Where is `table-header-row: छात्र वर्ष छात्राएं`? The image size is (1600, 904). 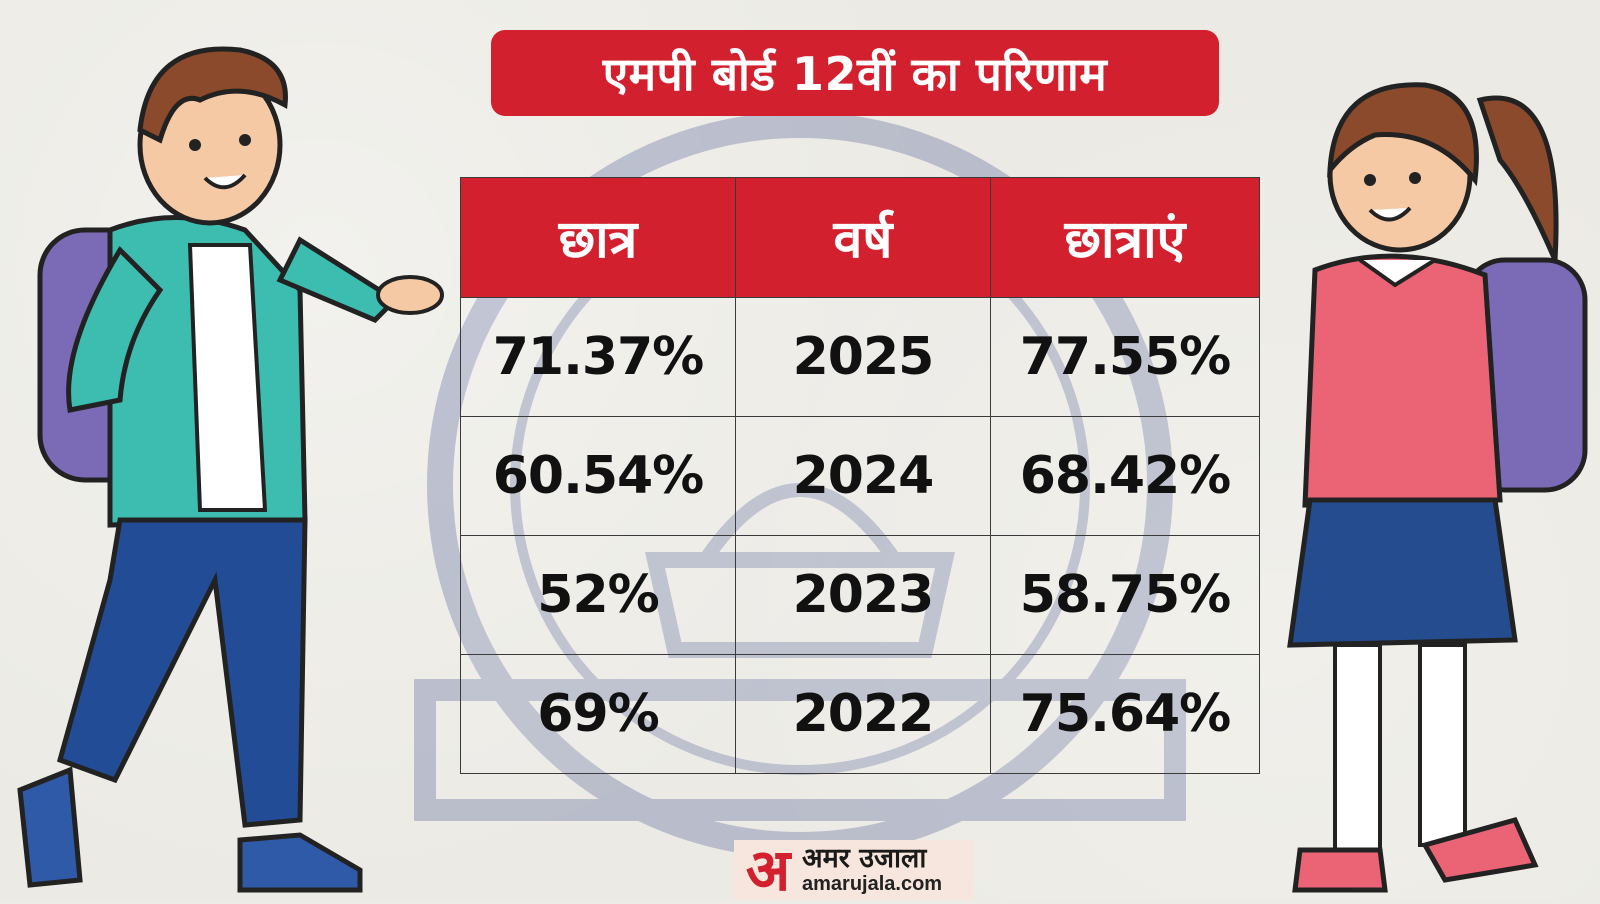 table-header-row: छात्र वर्ष छात्राएं is located at coordinates (860, 237).